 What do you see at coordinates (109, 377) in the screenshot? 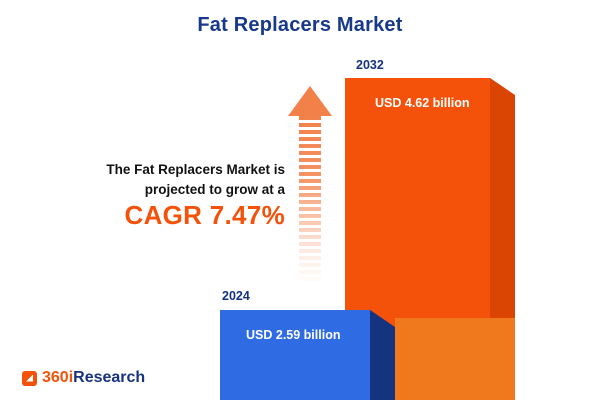
I see `logo-text-suffix: Research` at bounding box center [109, 377].